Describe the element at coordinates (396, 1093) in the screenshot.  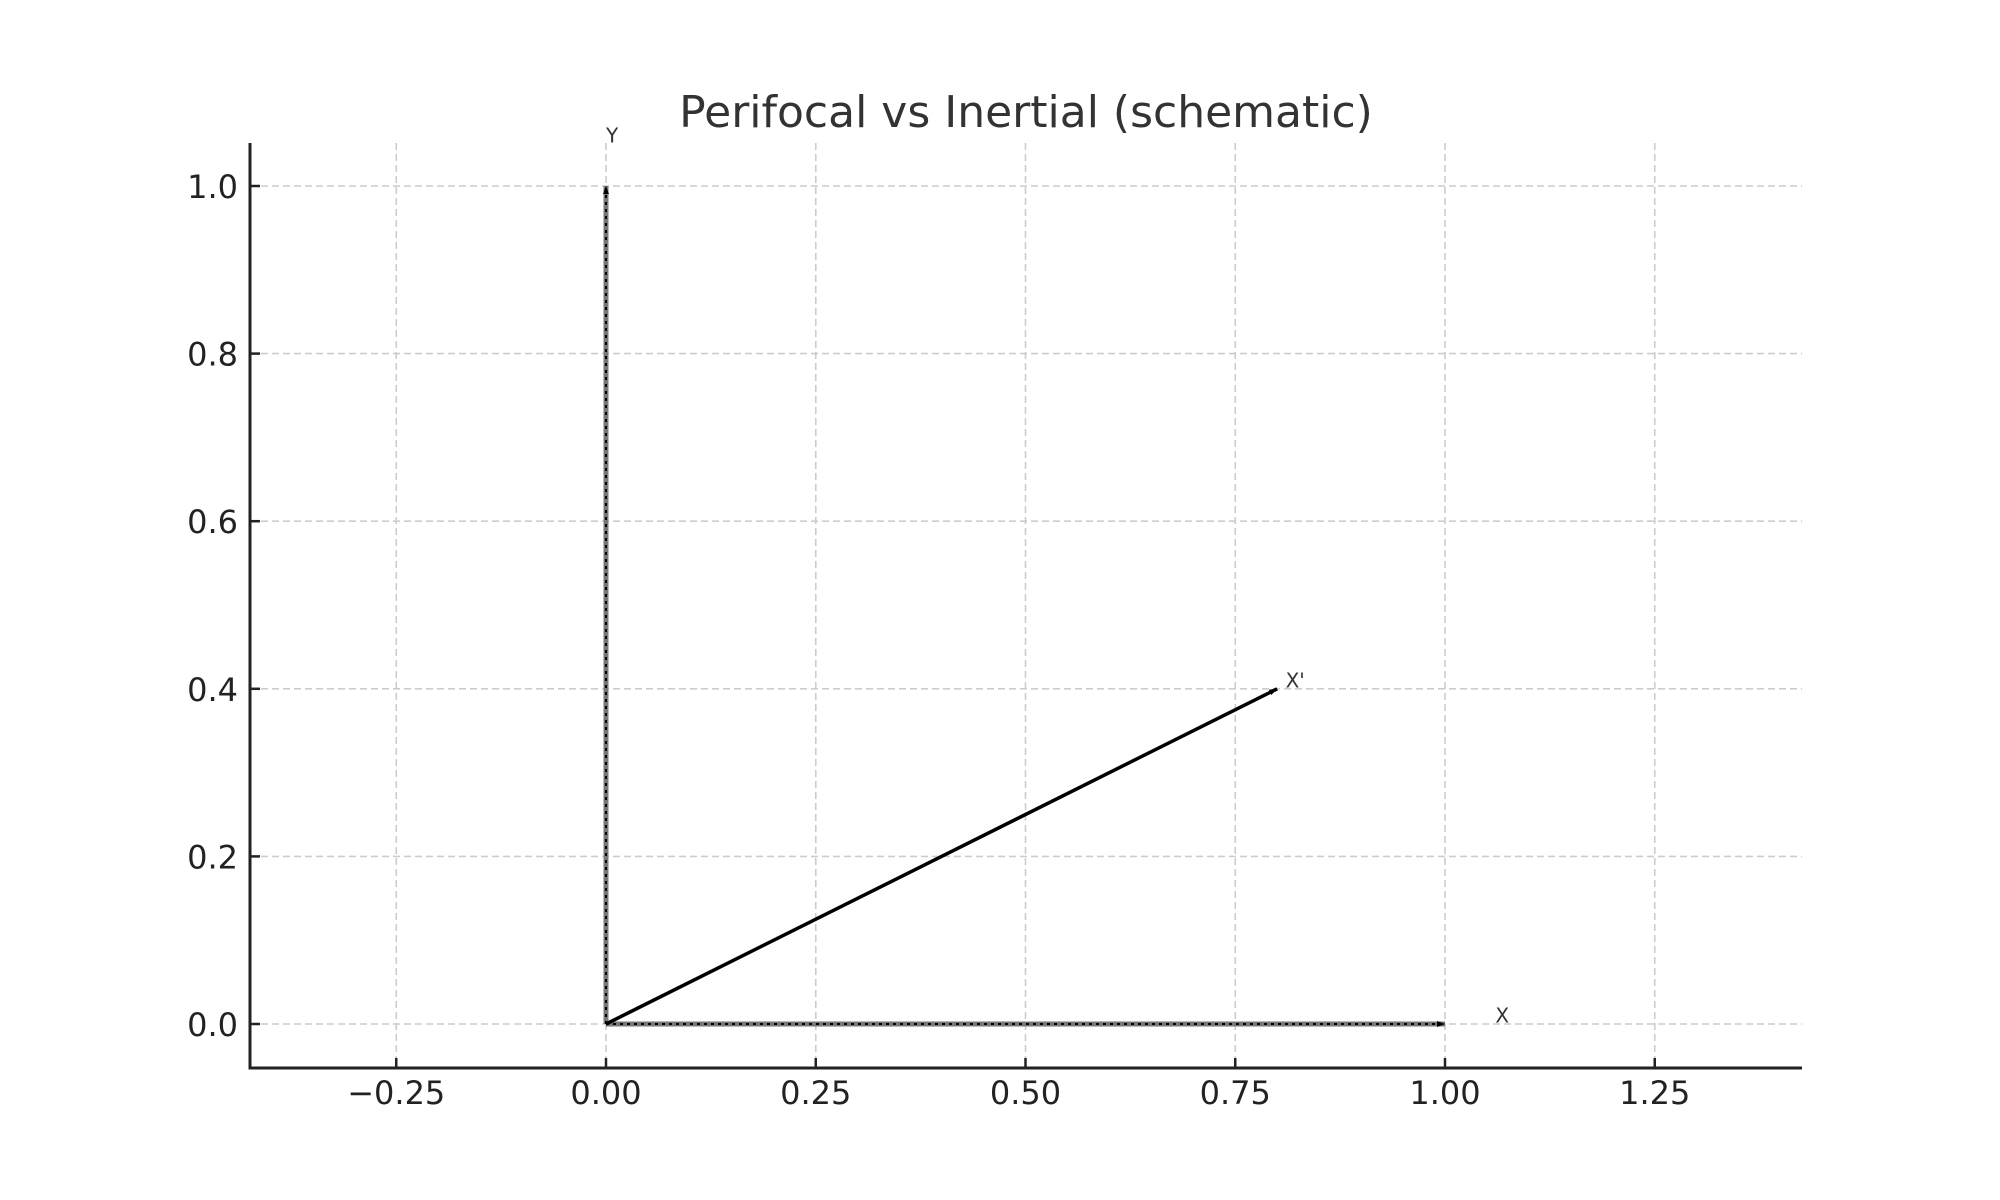
I see `x-tick-label: −0.25` at that location.